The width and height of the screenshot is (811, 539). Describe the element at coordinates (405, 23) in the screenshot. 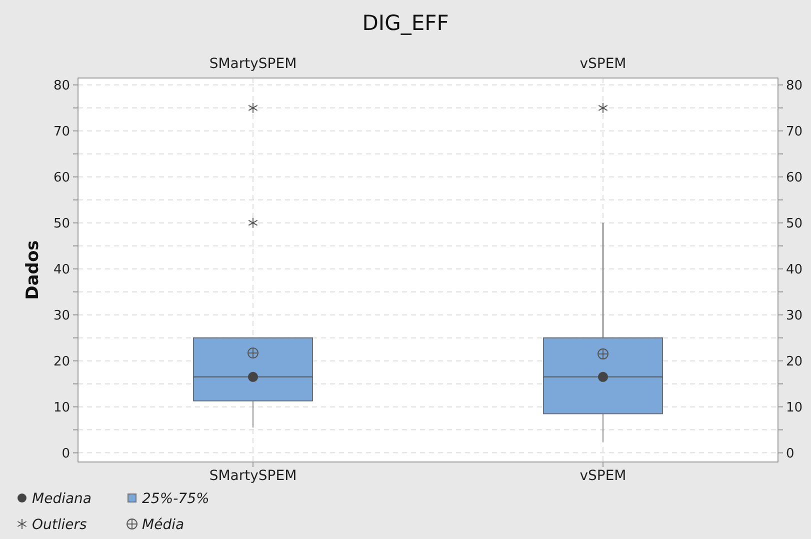

I see `chart-title: DIG_EFF` at that location.